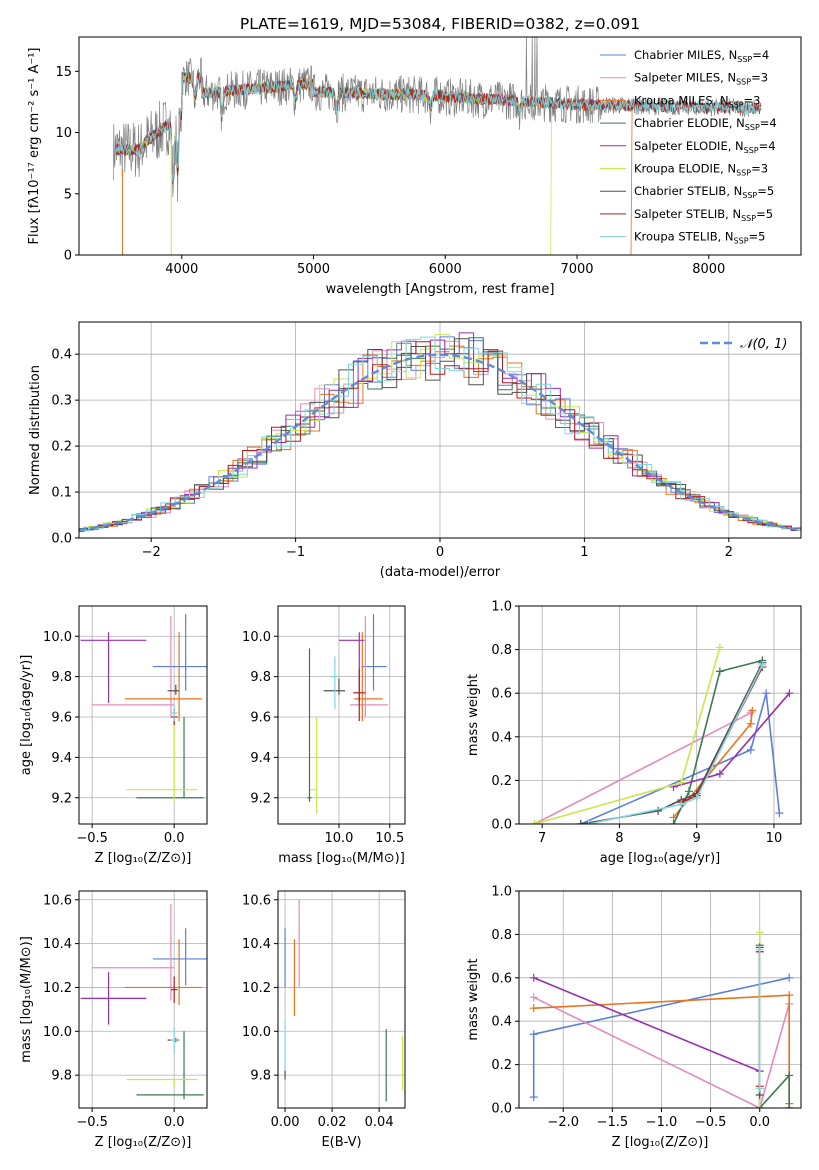 This screenshot has width=819, height=1170. What do you see at coordinates (181, 269) in the screenshot?
I see `x-tick-label: 4000` at bounding box center [181, 269].